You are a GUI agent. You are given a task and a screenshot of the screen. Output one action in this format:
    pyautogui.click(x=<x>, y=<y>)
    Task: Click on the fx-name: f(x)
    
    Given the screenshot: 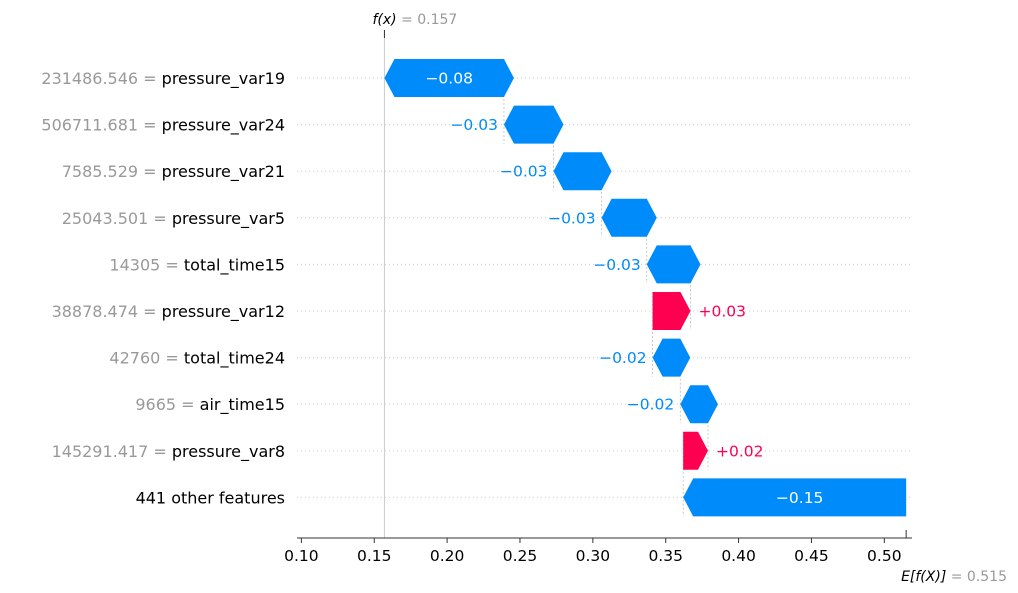 What is the action you would take?
    pyautogui.click(x=384, y=20)
    